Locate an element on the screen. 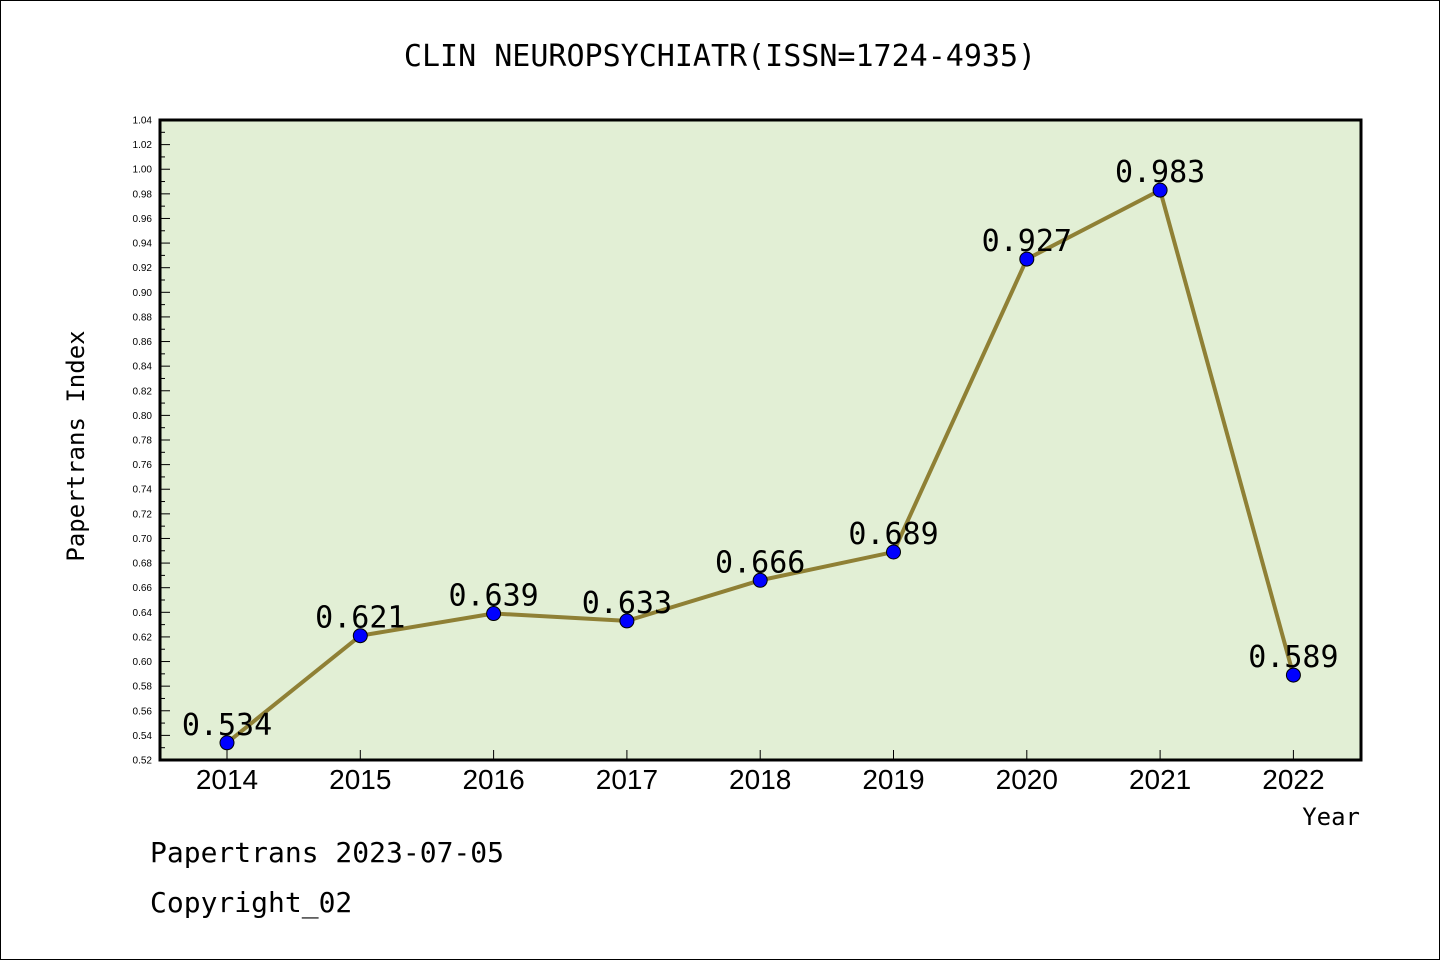  y-tick-label: 0.54 is located at coordinates (143, 736).